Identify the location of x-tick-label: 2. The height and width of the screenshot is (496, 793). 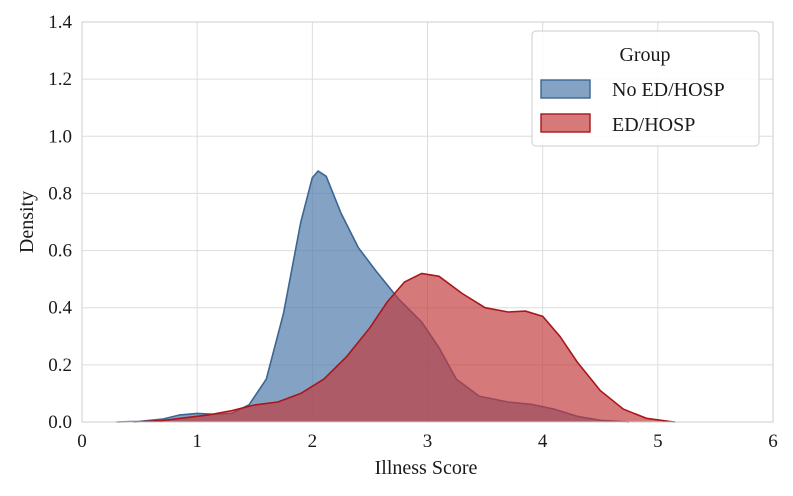
(313, 441).